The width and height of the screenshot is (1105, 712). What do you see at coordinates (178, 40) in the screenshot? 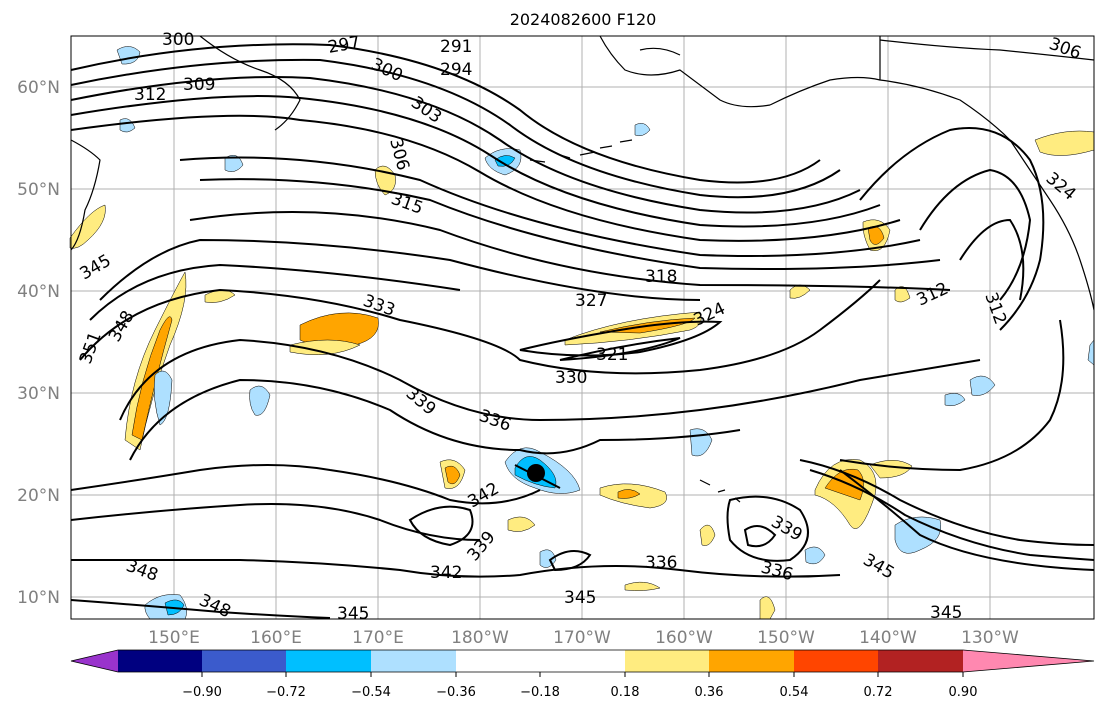
I see `contour-label: 300` at bounding box center [178, 40].